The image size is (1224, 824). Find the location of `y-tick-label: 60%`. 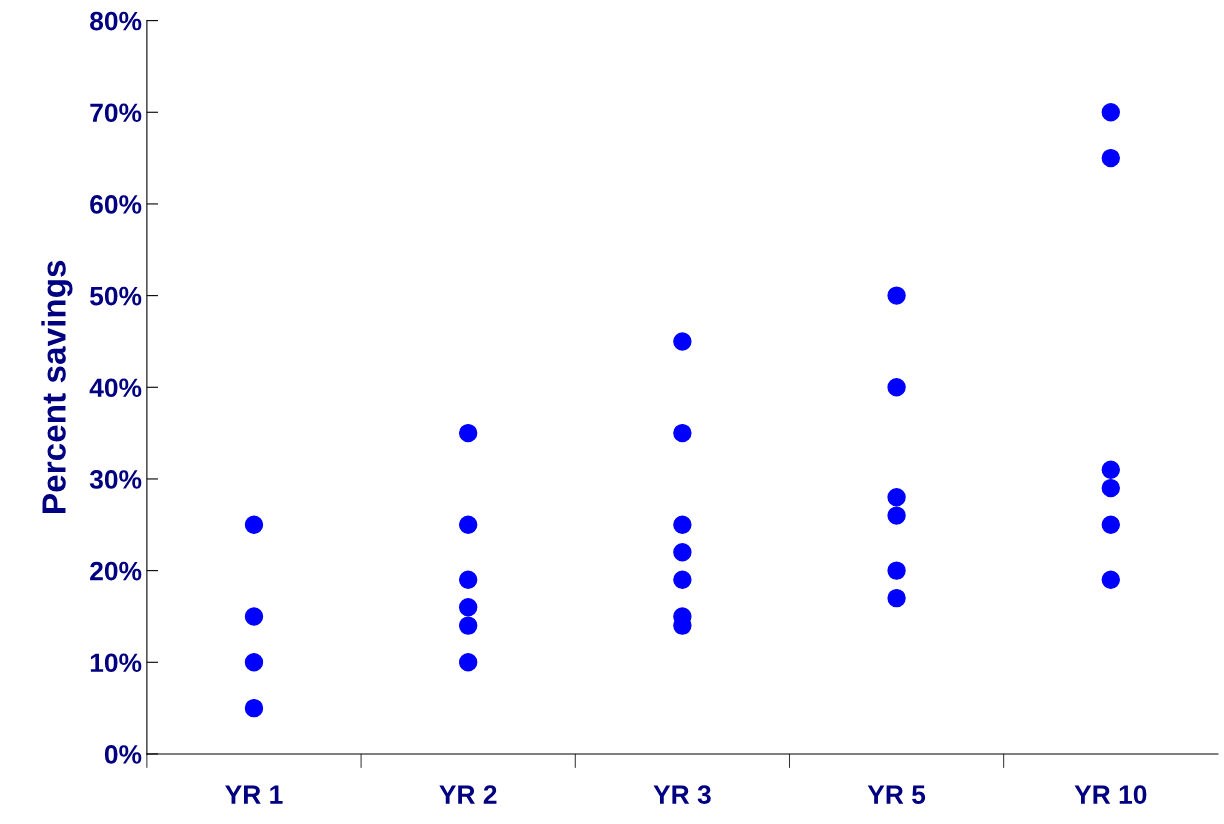

y-tick-label: 60% is located at coordinates (116, 204).